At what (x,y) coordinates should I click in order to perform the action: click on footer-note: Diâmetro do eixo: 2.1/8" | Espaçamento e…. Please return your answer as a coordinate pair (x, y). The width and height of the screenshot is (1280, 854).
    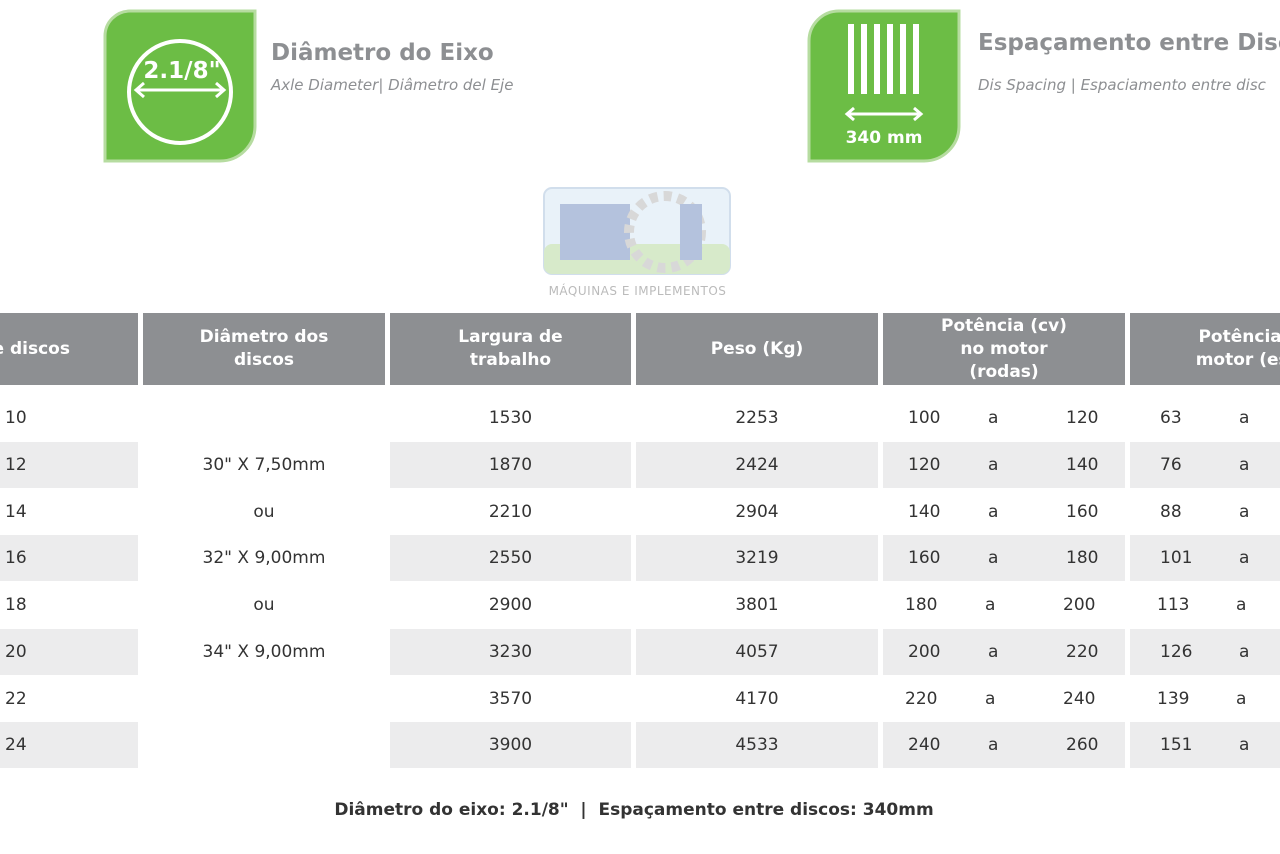
    Looking at the image, I should click on (634, 810).